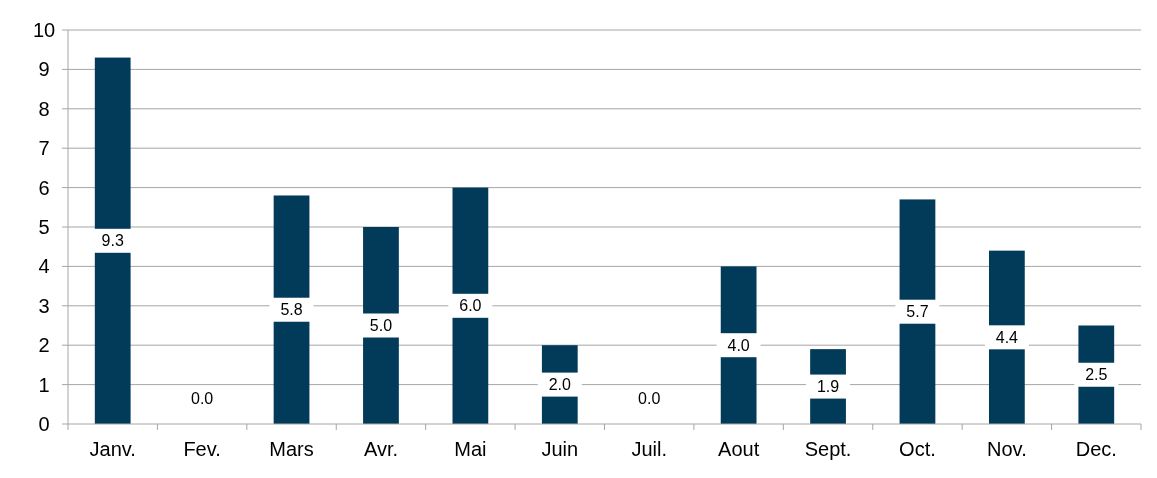 The width and height of the screenshot is (1157, 478). What do you see at coordinates (291, 449) in the screenshot?
I see `x-tick-label: Mars` at bounding box center [291, 449].